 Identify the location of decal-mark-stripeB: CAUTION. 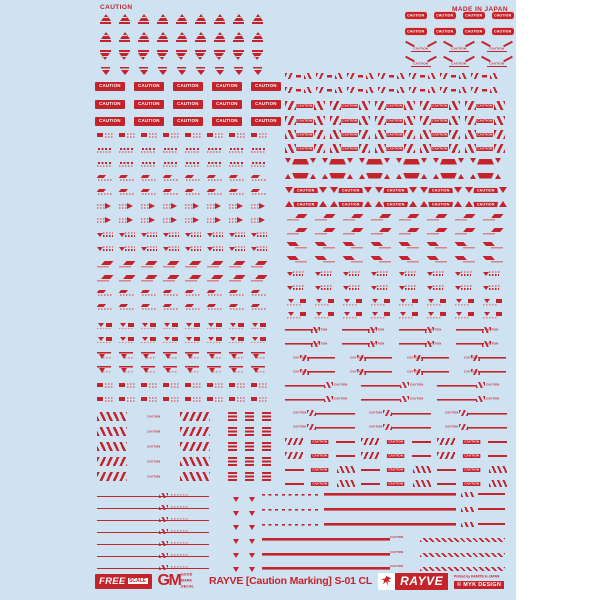
(396, 427).